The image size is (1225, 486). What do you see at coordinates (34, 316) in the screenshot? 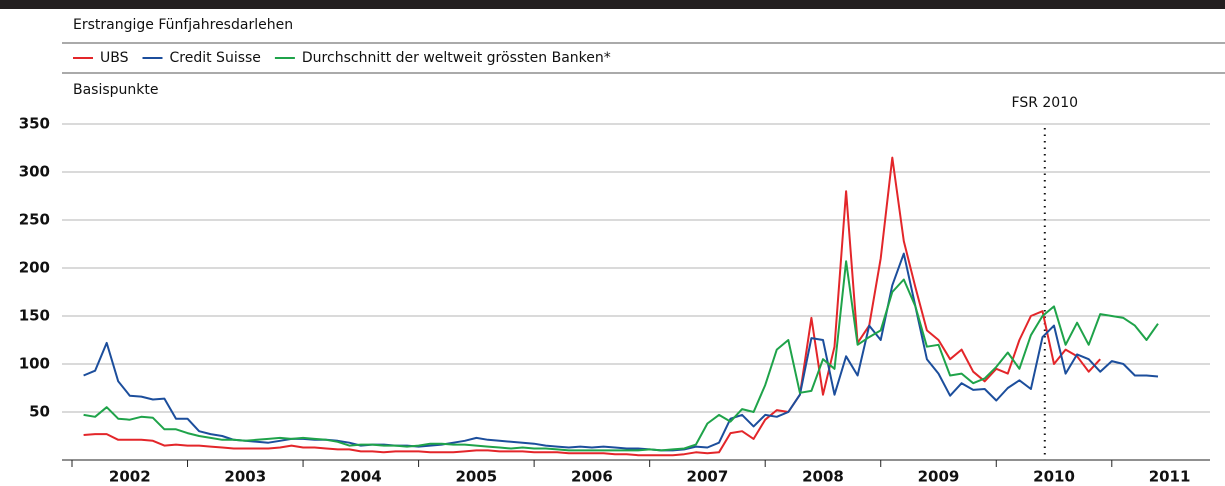
I see `y-tick-label: 150` at bounding box center [34, 316].